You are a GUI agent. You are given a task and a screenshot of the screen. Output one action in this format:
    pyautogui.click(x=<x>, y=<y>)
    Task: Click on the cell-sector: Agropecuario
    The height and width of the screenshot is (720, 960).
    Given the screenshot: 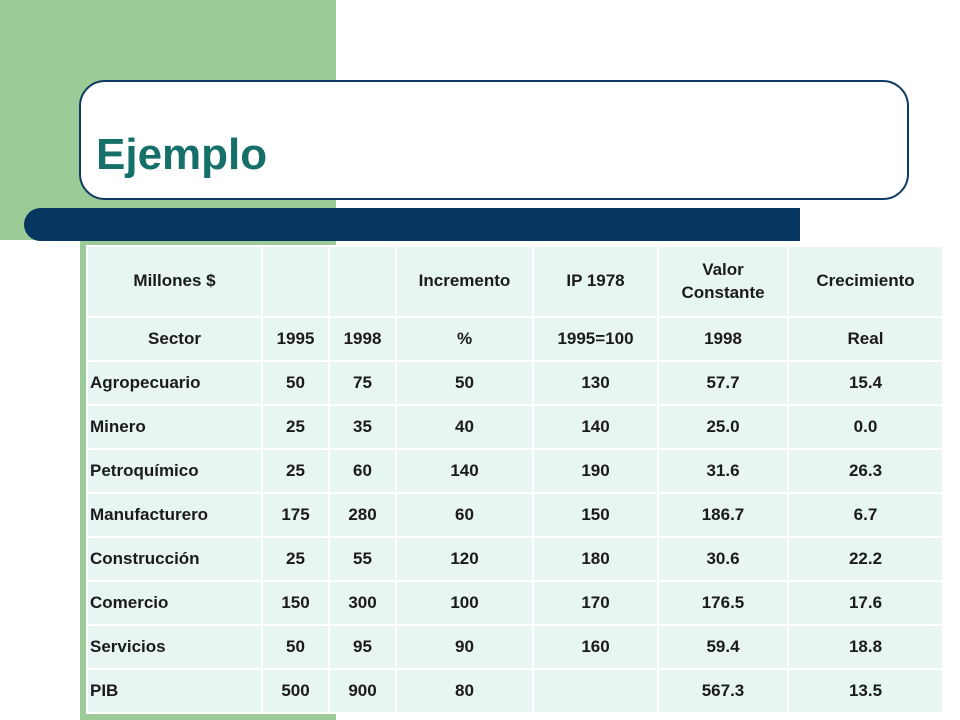 What is the action you would take?
    pyautogui.click(x=174, y=383)
    